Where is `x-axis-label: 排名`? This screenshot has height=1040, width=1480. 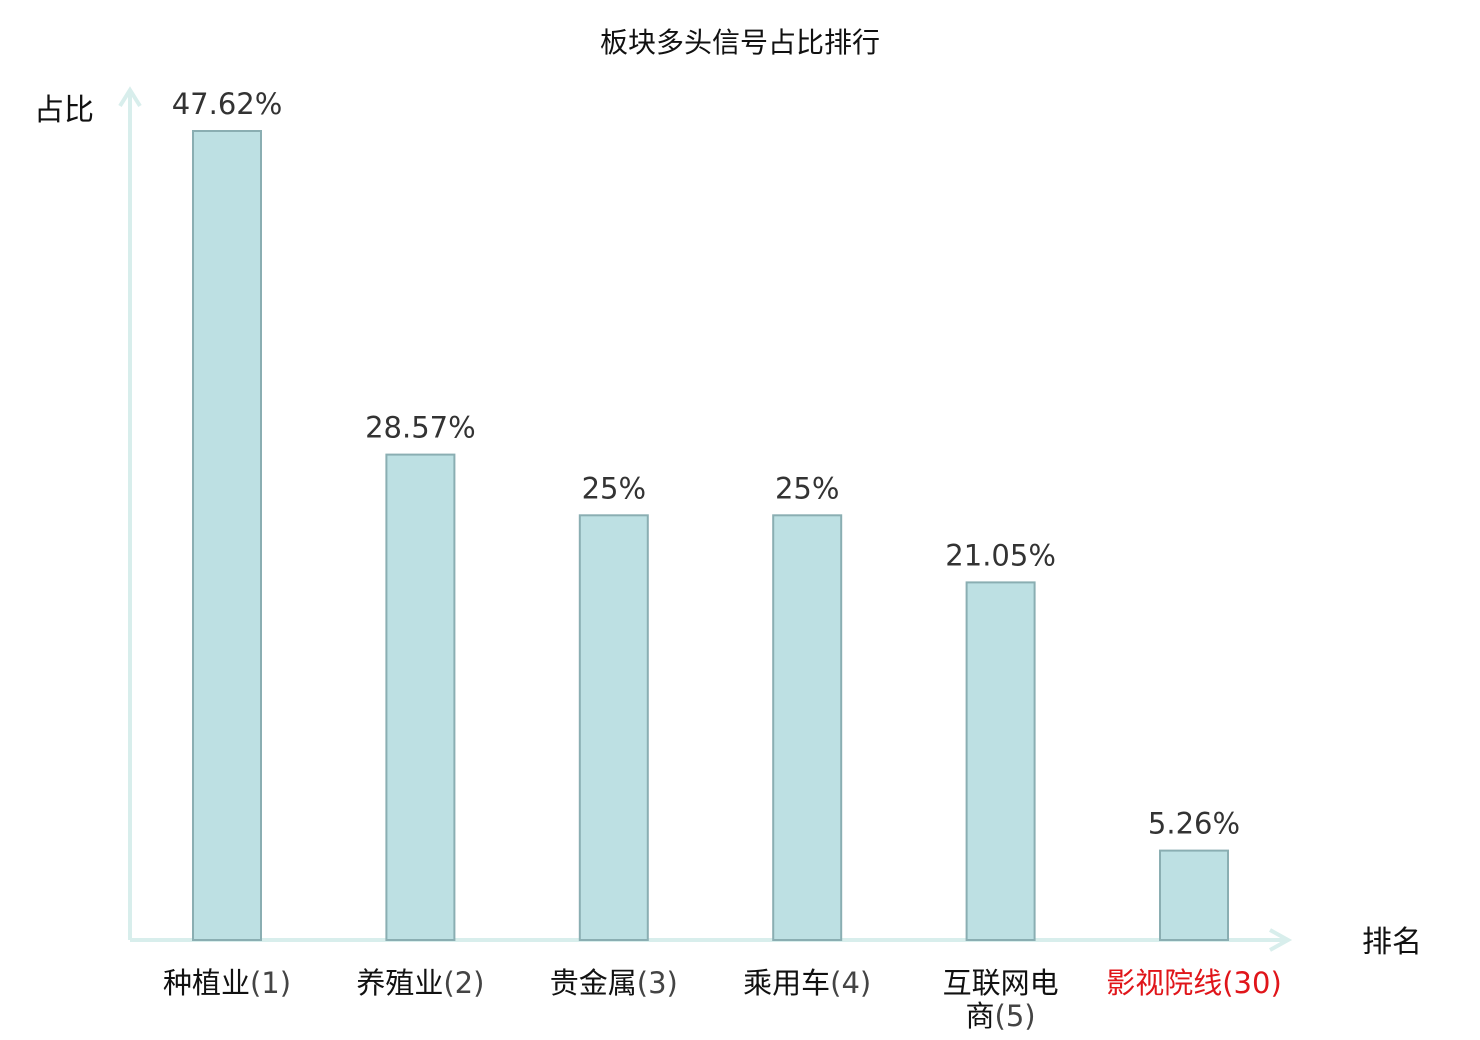 x-axis-label: 排名 is located at coordinates (1392, 942).